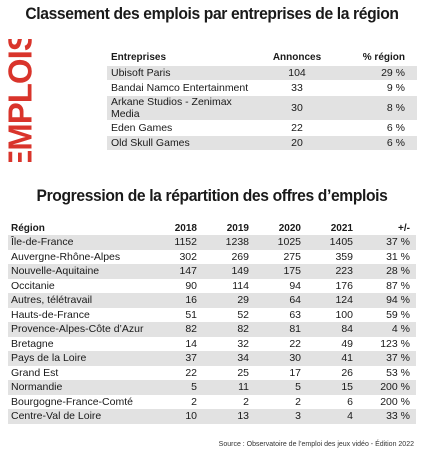 The height and width of the screenshot is (455, 424). Describe the element at coordinates (386, 343) in the screenshot. I see `variation: 123 %` at that location.